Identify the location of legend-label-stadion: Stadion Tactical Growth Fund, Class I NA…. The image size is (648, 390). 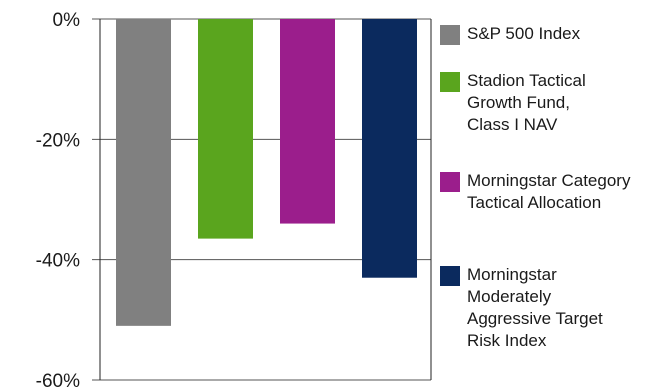
(526, 102).